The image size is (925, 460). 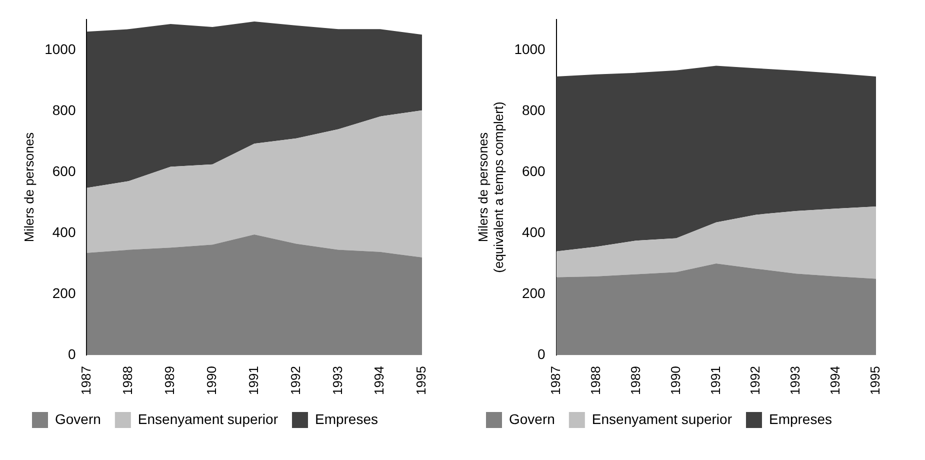 What do you see at coordinates (28, 187) in the screenshot?
I see `y-axis-title: Milers de persones` at bounding box center [28, 187].